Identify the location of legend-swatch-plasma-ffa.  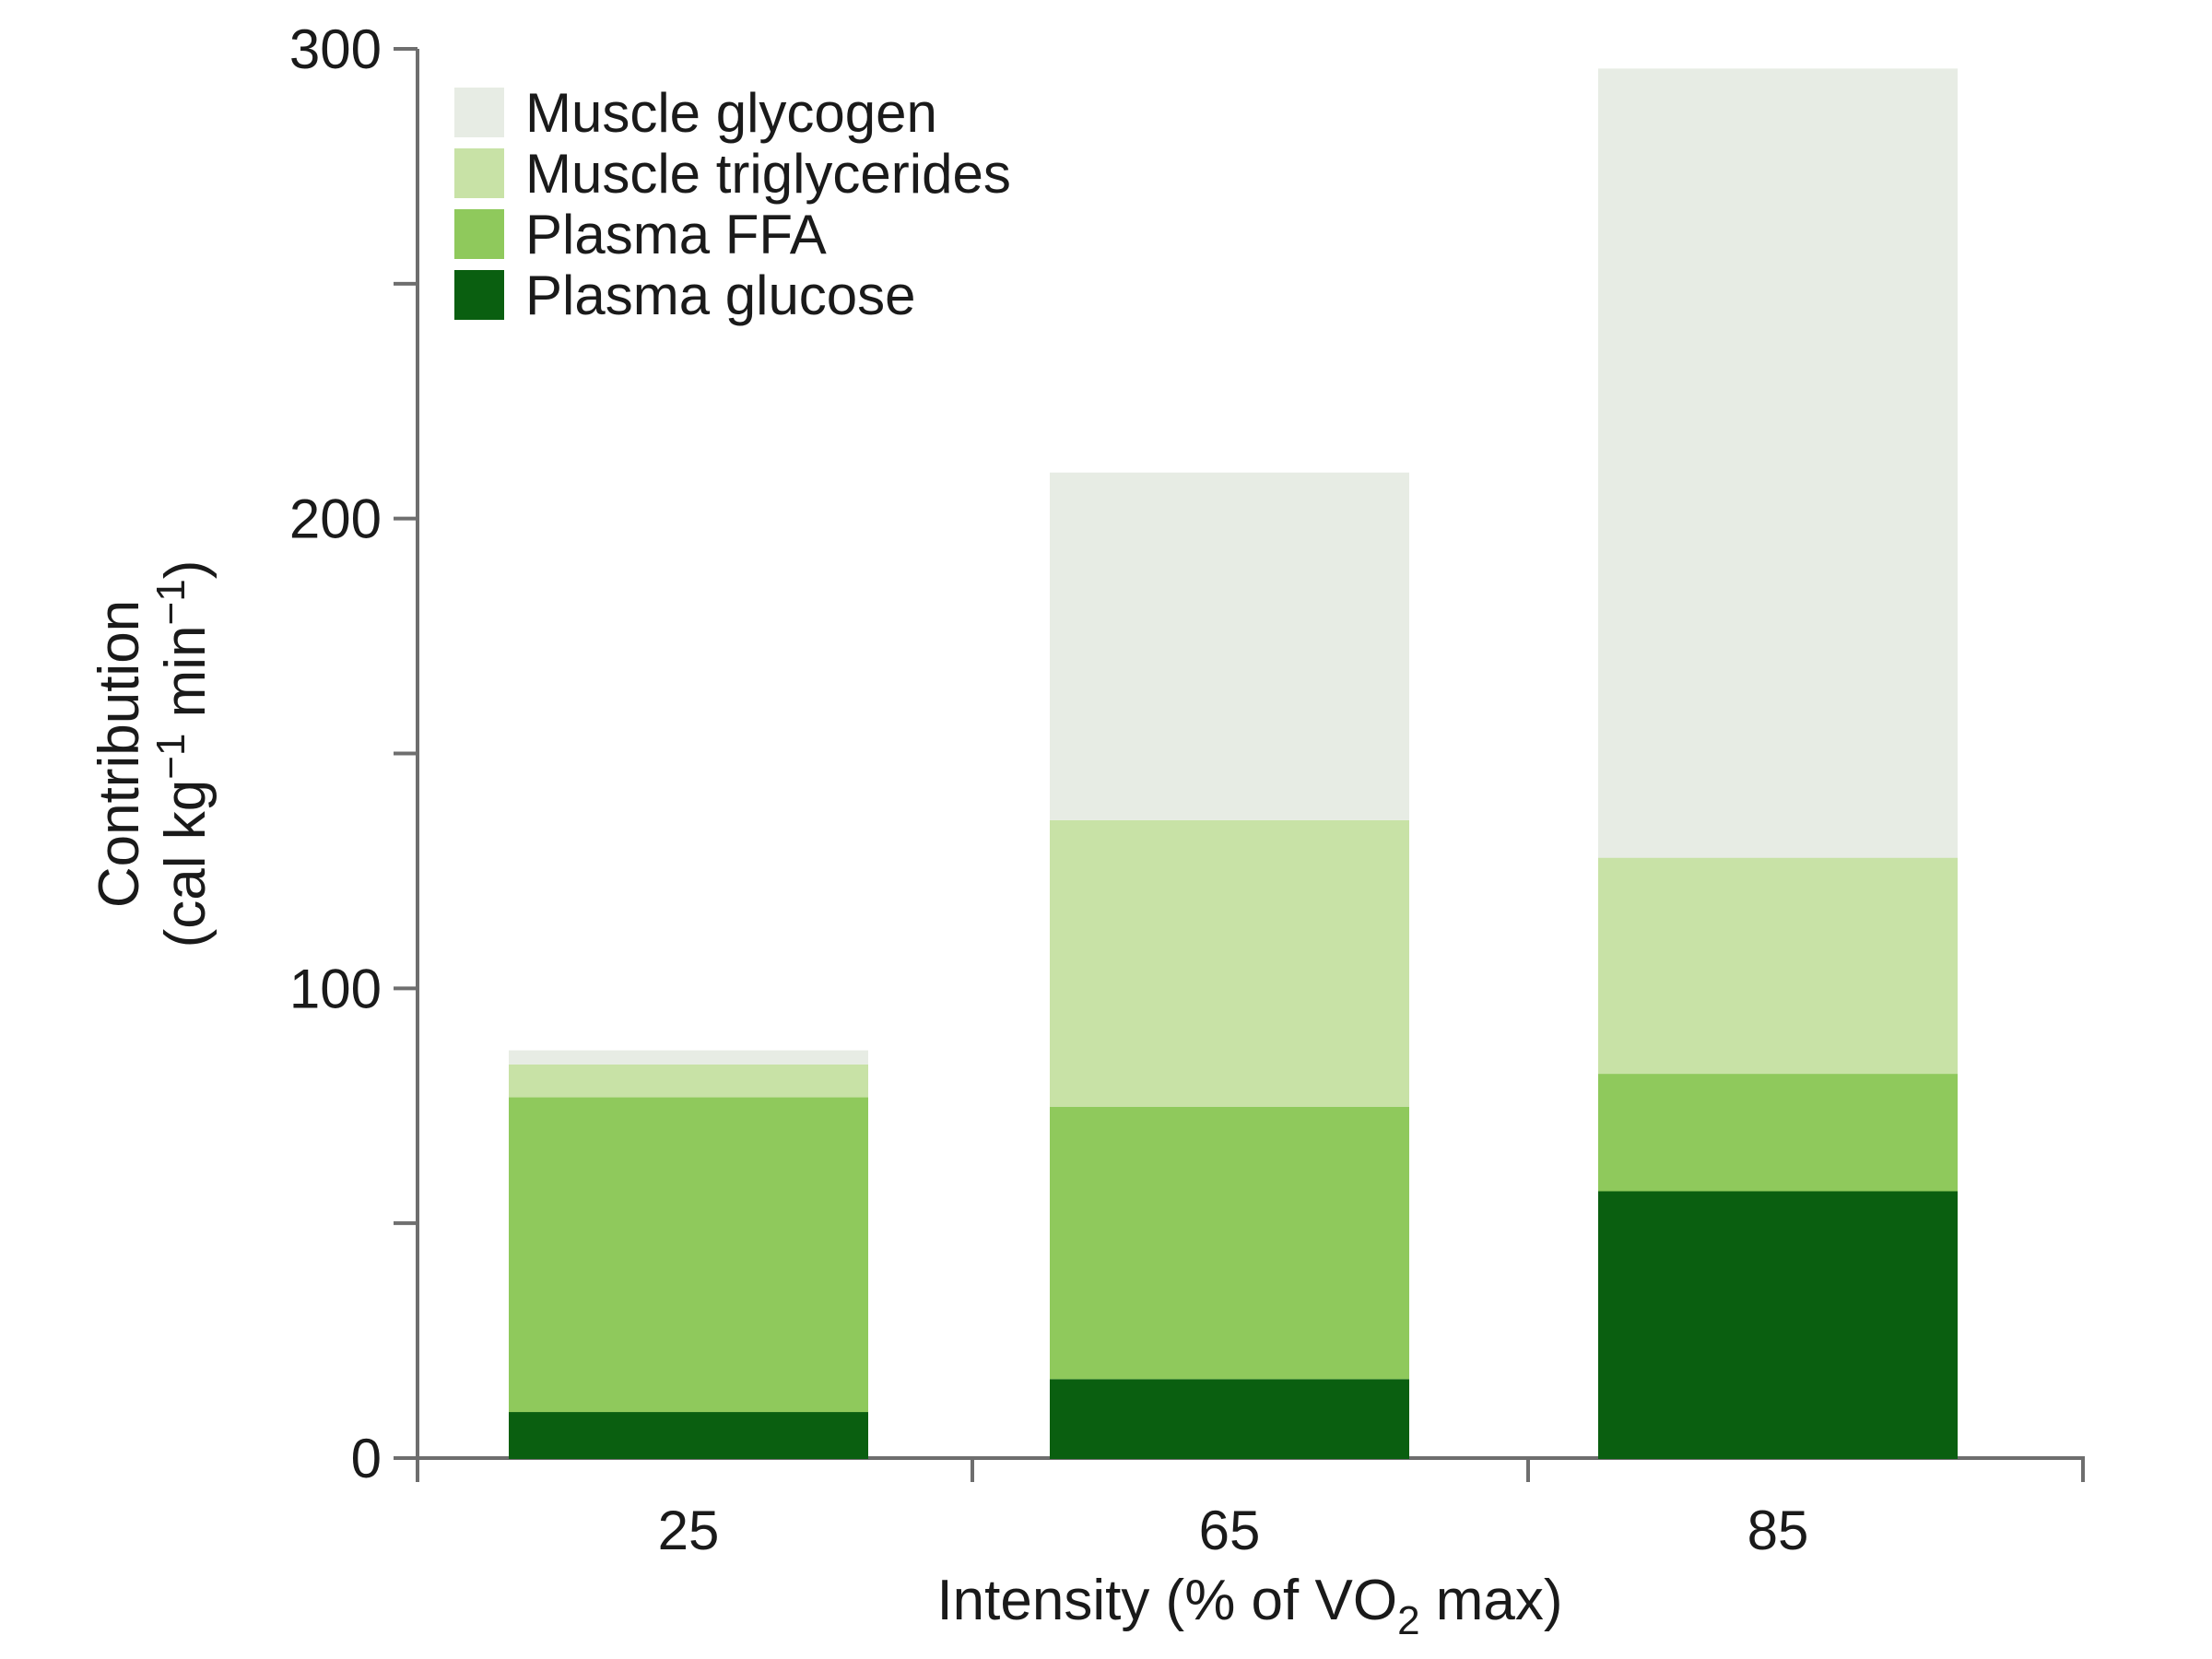
(479, 234).